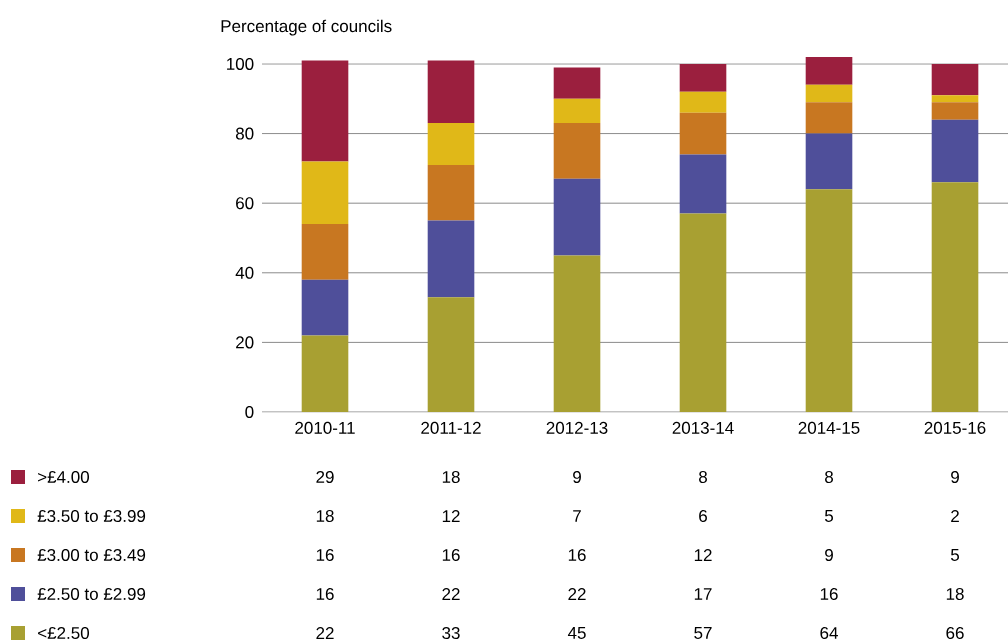 This screenshot has width=1008, height=643. Describe the element at coordinates (245, 203) in the screenshot. I see `y-tick-label: 60` at that location.